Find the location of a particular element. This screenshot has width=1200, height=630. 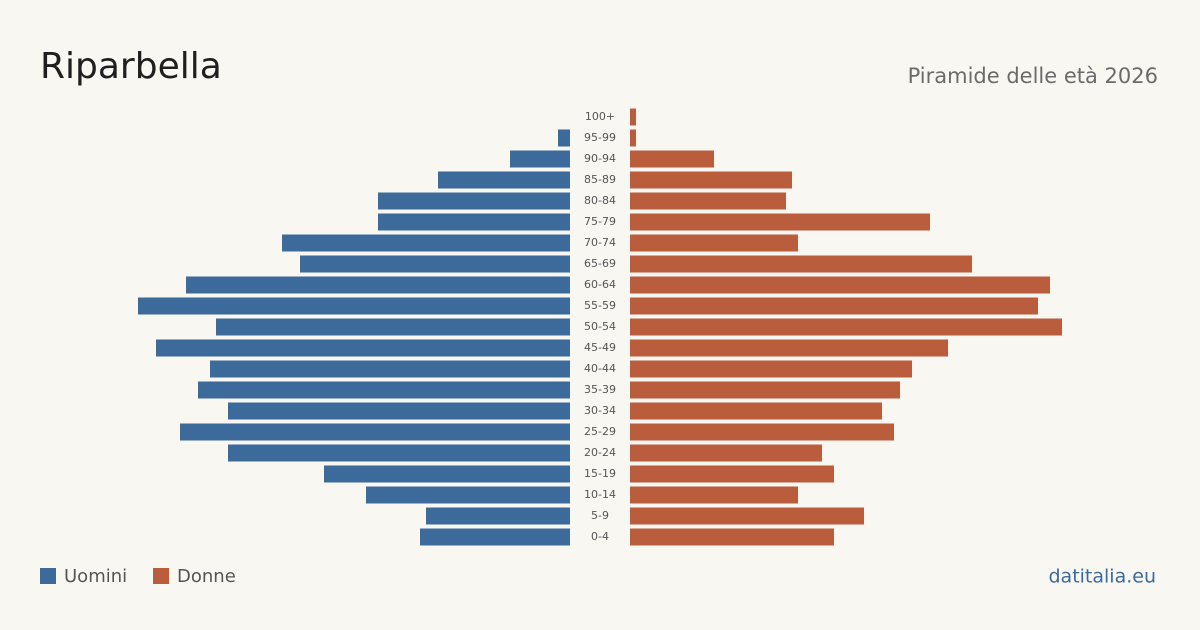

legend-label: Donne is located at coordinates (206, 576).